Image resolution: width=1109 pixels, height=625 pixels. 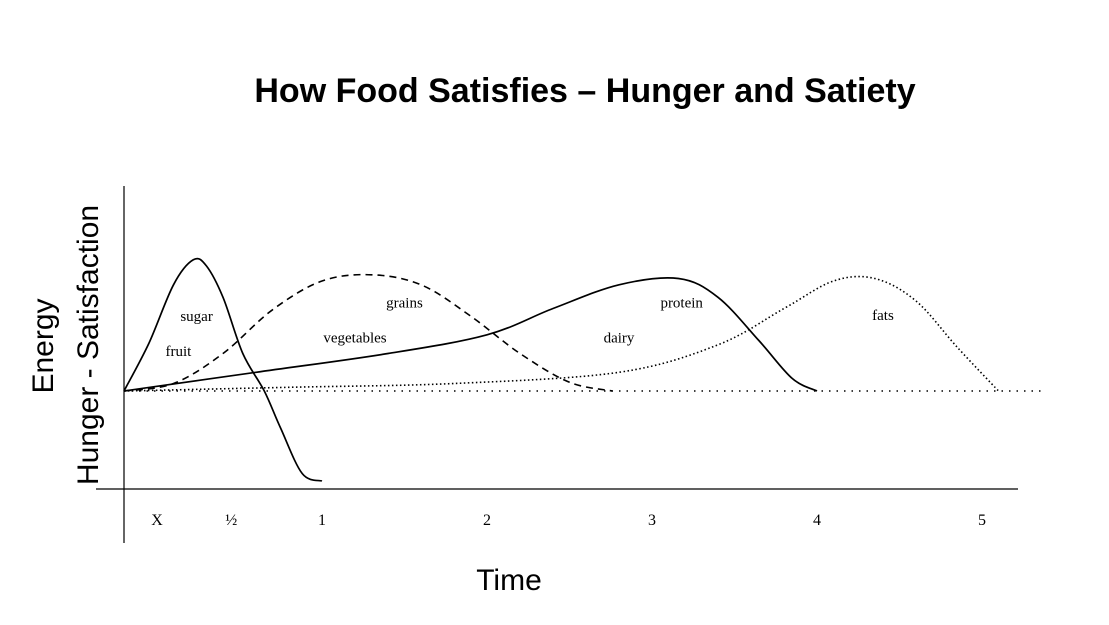 What do you see at coordinates (231, 520) in the screenshot?
I see `x-tick-label-2: ½` at bounding box center [231, 520].